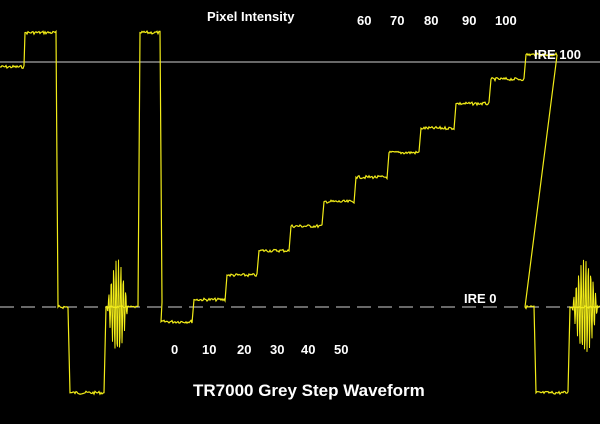 The height and width of the screenshot is (424, 600). I want to click on step-label-80: 80, so click(431, 20).